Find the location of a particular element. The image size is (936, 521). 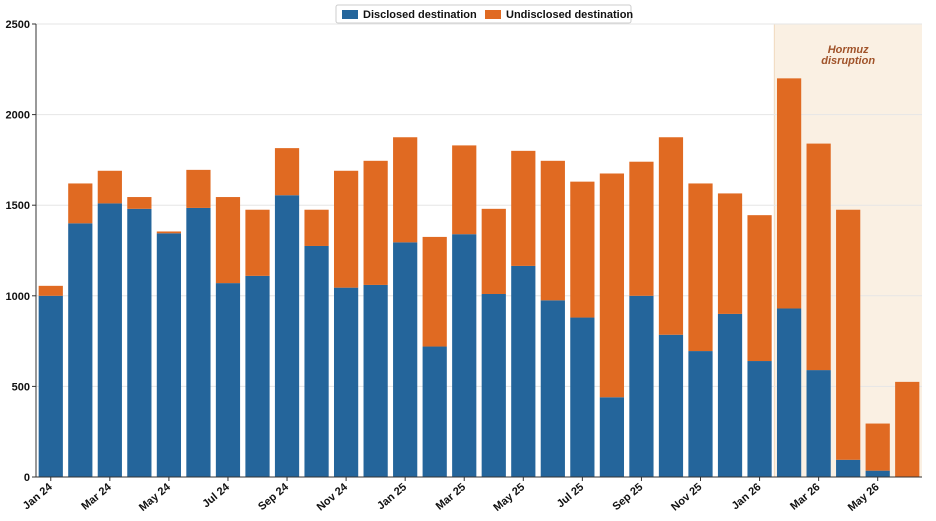

x-tick-label: Jul 25 is located at coordinates (571, 495).